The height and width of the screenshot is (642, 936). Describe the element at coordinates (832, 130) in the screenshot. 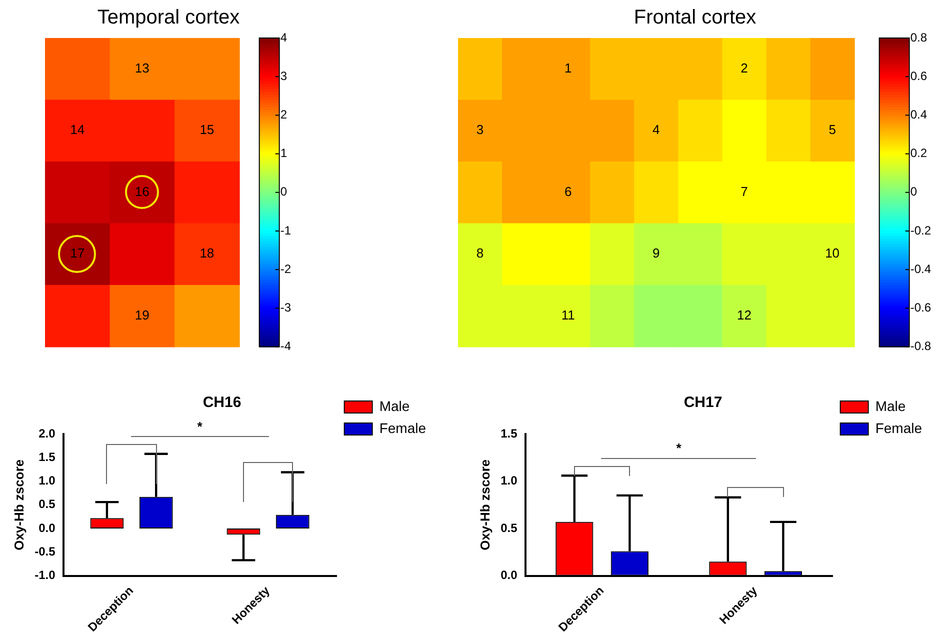

I see `annotation: 5` at that location.